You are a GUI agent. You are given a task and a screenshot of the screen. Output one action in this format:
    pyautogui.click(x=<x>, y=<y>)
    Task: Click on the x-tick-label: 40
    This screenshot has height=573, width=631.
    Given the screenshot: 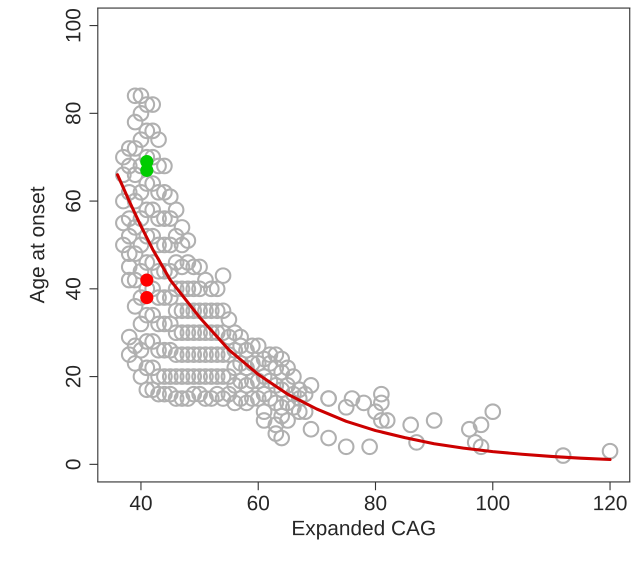 What is the action you would take?
    pyautogui.click(x=141, y=503)
    